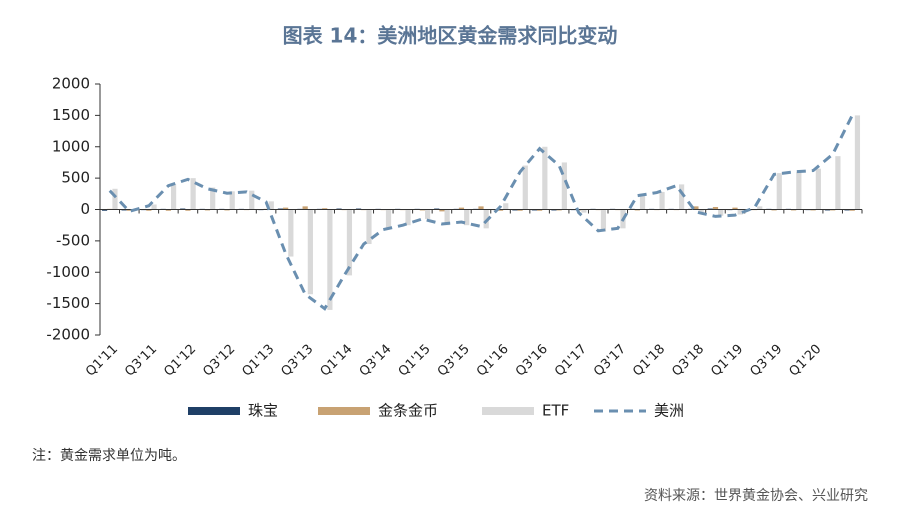 The height and width of the screenshot is (525, 900). Describe the element at coordinates (532, 361) in the screenshot. I see `x-tick-label: Q3'16` at that location.